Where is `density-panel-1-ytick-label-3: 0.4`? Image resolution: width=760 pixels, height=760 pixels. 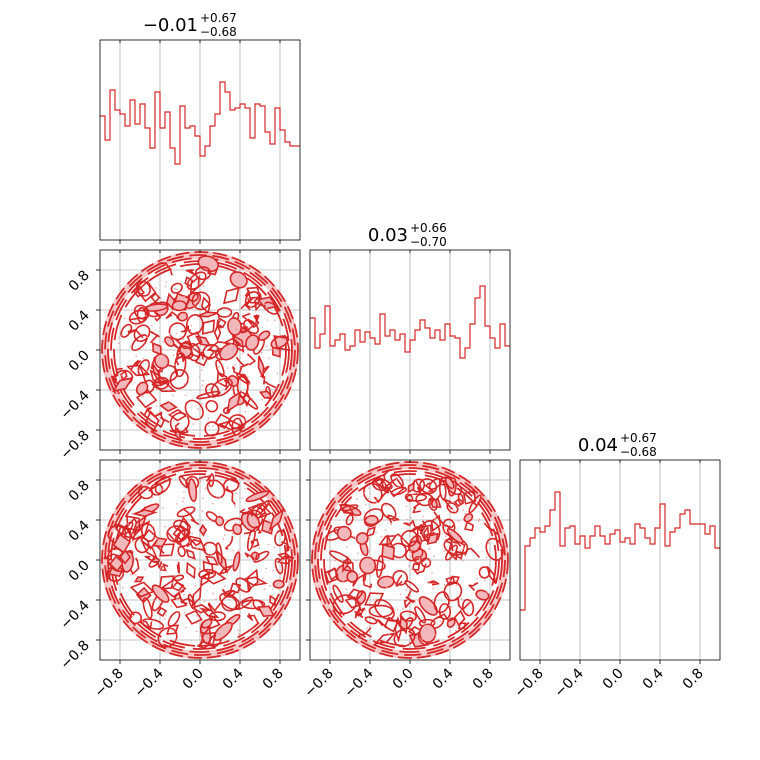 density-panel-1-ytick-label-3: 0.4 is located at coordinates (79, 320).